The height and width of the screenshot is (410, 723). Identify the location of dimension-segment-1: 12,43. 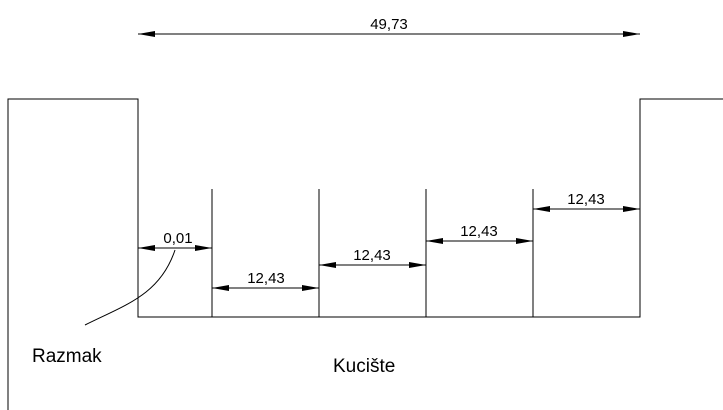
(265, 280).